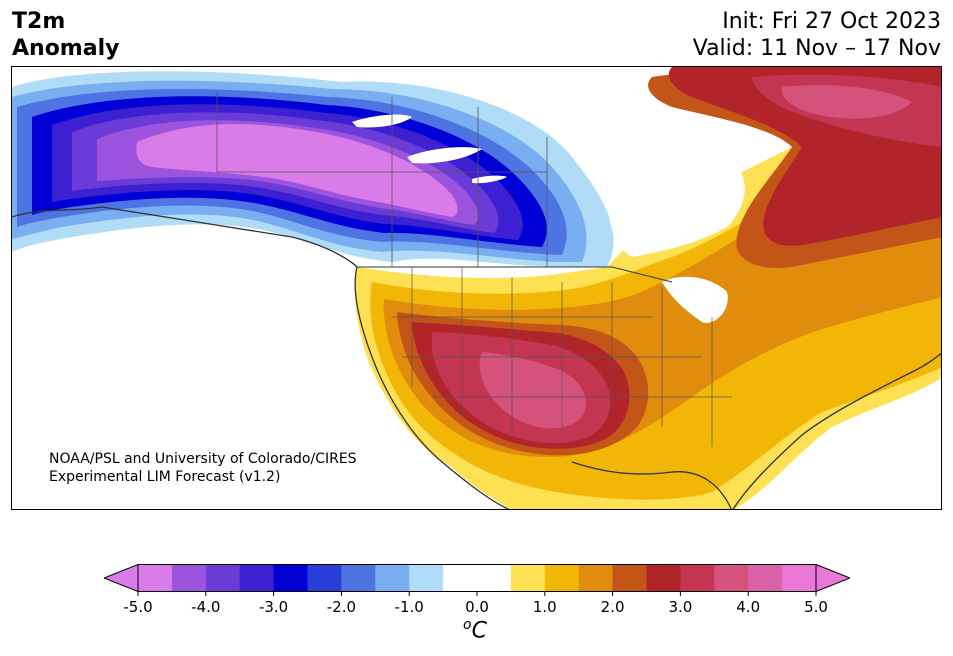  Describe the element at coordinates (273, 607) in the screenshot. I see `colorbar-tick-label: -3.0` at that location.